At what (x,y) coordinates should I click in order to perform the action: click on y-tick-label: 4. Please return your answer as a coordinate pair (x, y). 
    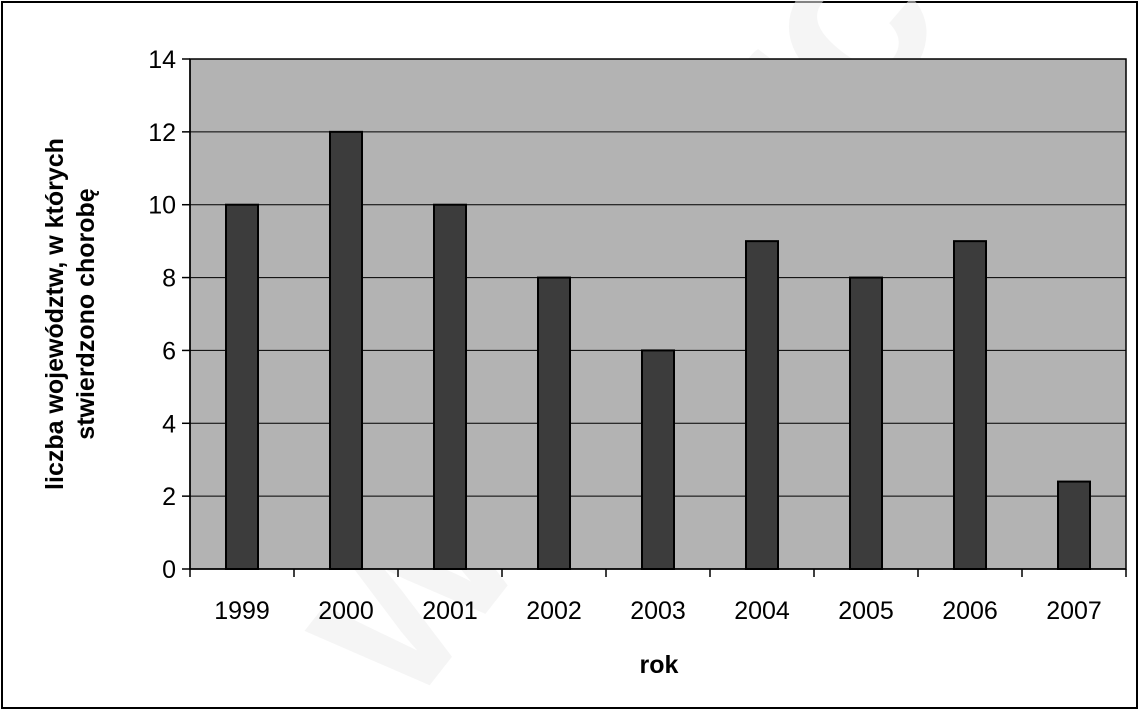
    Looking at the image, I should click on (169, 424).